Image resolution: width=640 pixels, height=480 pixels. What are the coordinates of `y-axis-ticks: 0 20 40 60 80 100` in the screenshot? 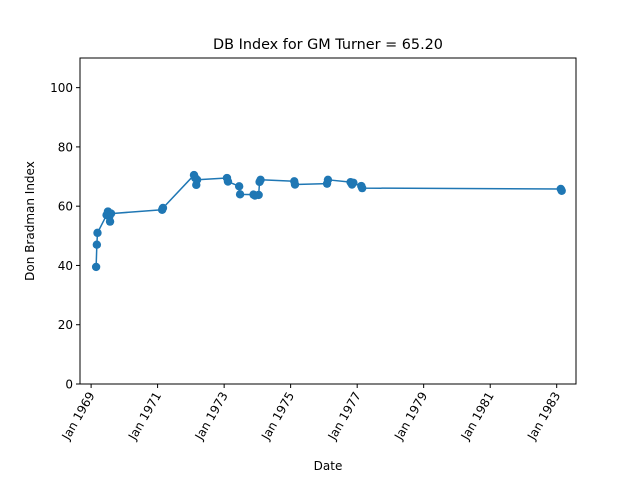 It's located at (65, 236).